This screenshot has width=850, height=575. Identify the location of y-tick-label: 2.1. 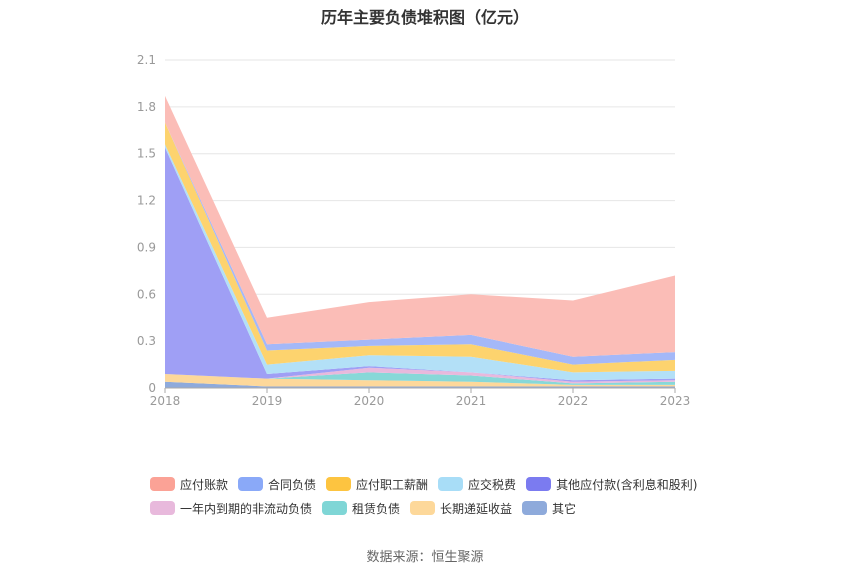
(146, 60).